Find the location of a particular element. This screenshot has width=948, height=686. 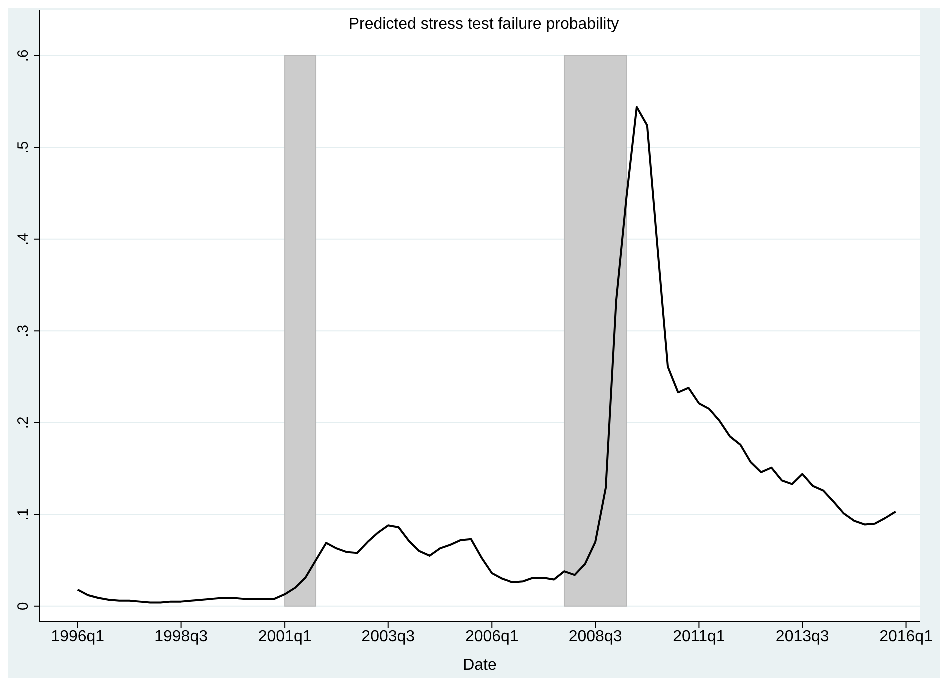

x-axis-title: Date is located at coordinates (480, 665).